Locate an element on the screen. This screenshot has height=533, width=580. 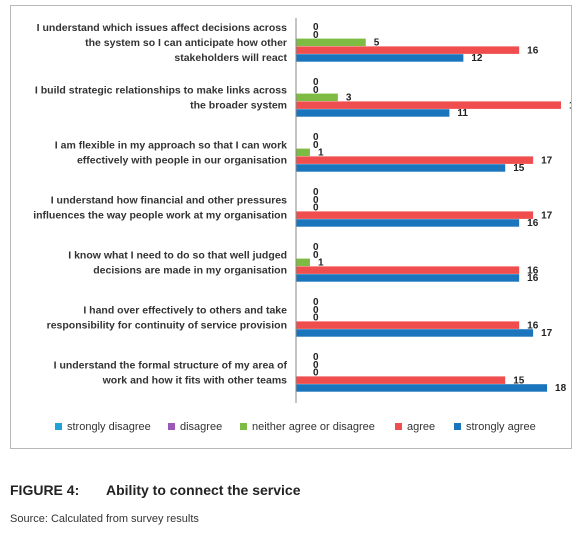
category-label: the system so I can anticipate how other is located at coordinates (186, 43).